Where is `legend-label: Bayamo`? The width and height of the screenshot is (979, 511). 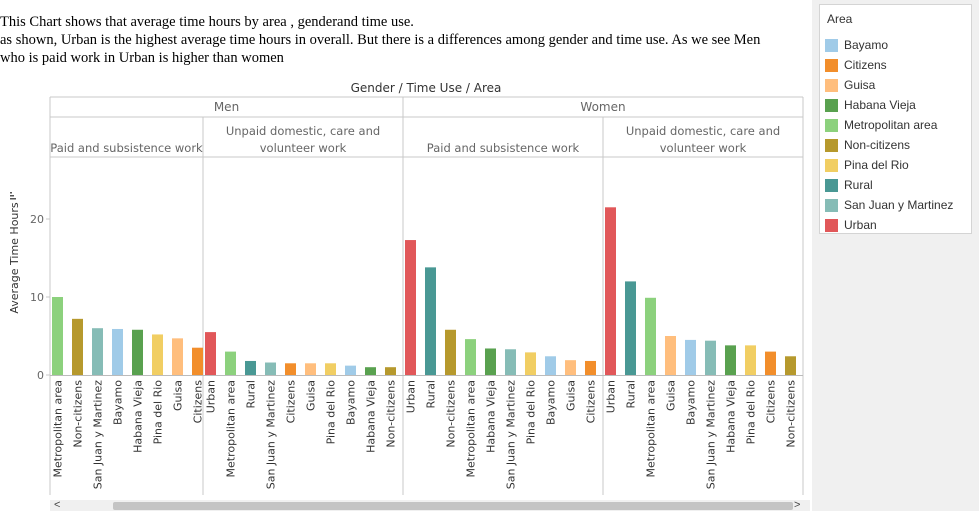 legend-label: Bayamo is located at coordinates (866, 45).